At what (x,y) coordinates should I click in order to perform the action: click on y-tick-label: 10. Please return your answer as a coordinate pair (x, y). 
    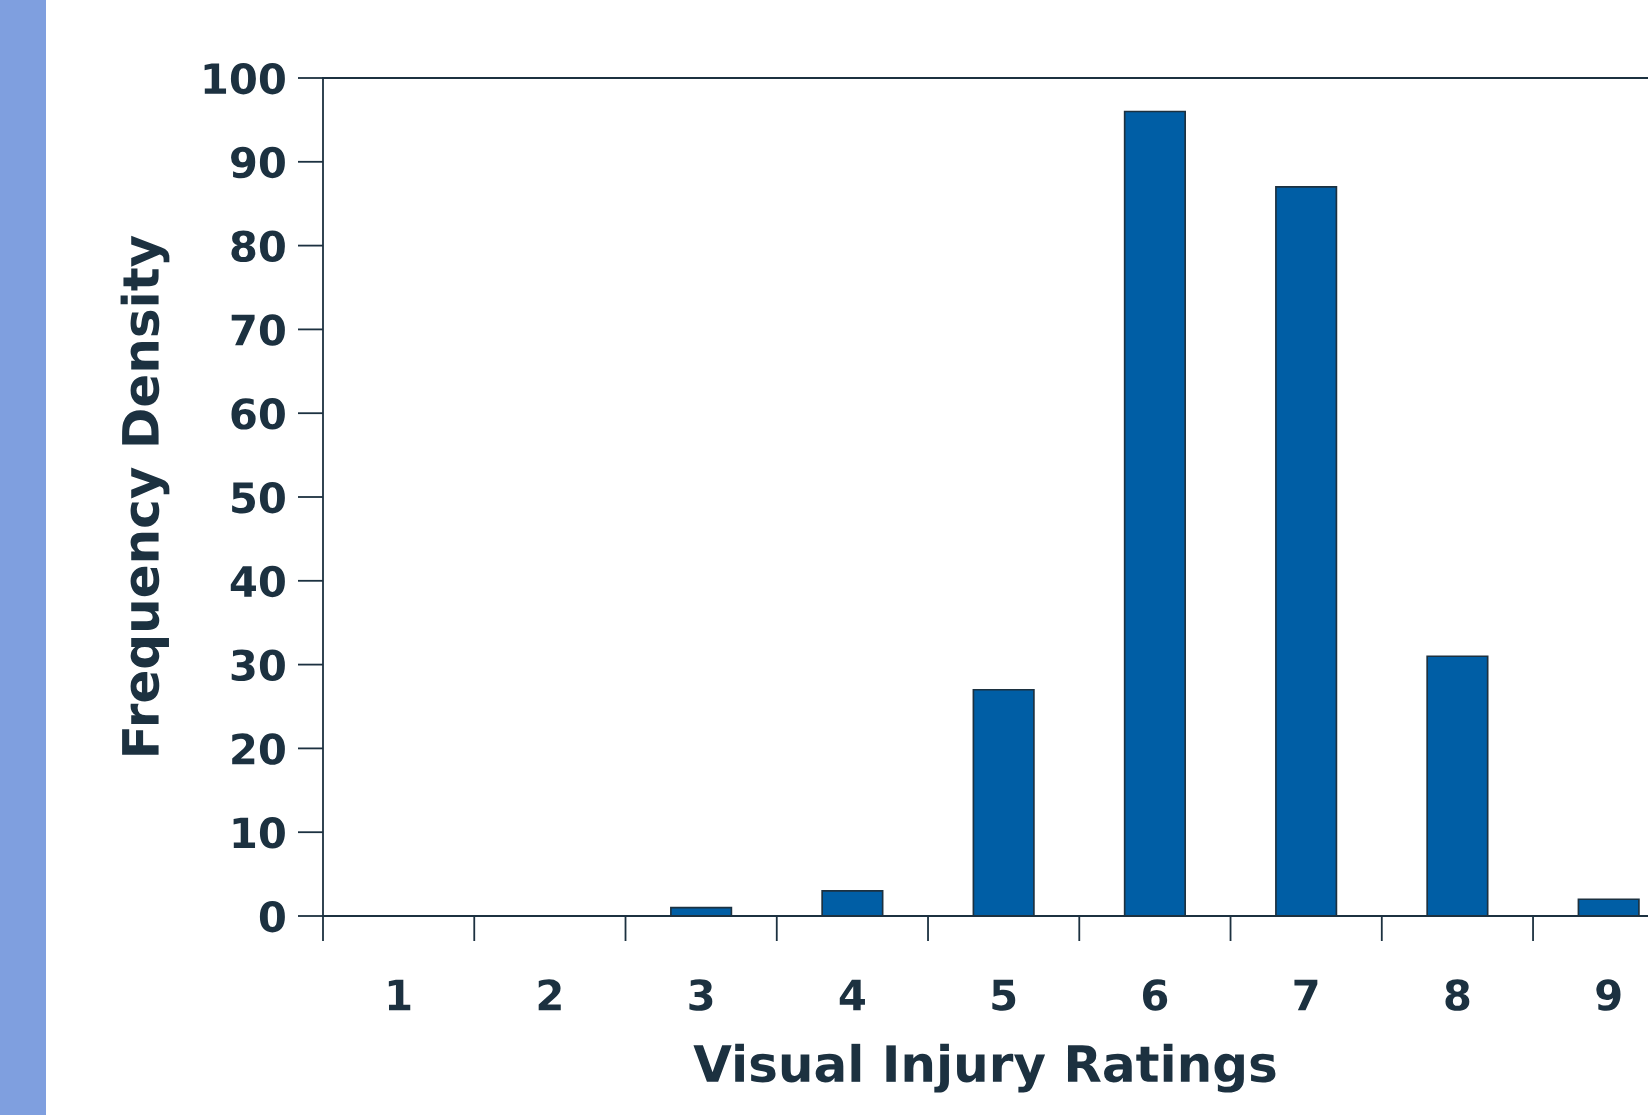
    Looking at the image, I should click on (259, 833).